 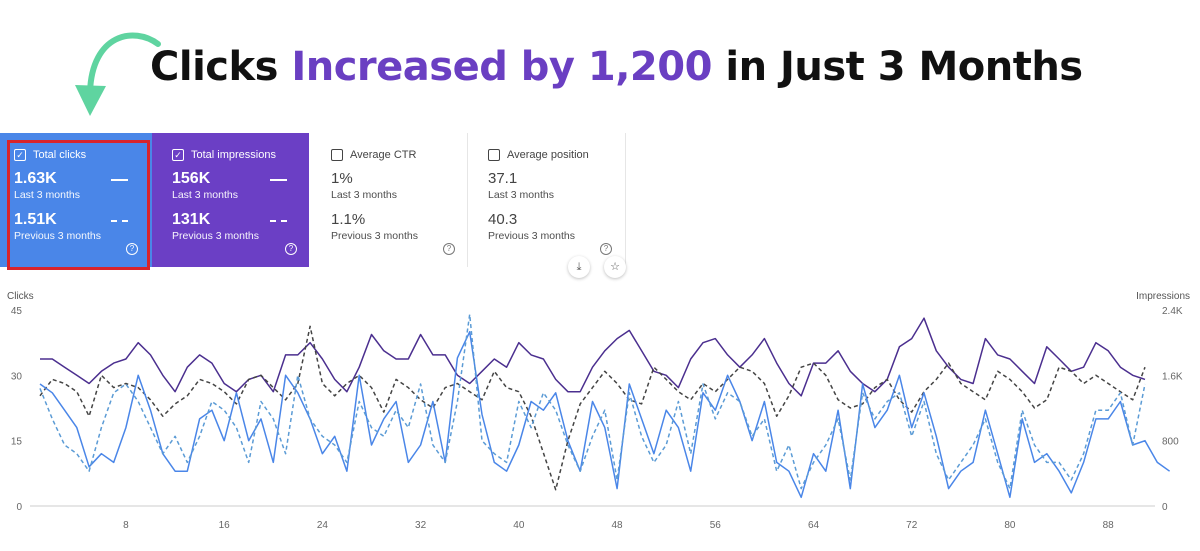 I want to click on metric-previous-value: 40.3, so click(x=503, y=219).